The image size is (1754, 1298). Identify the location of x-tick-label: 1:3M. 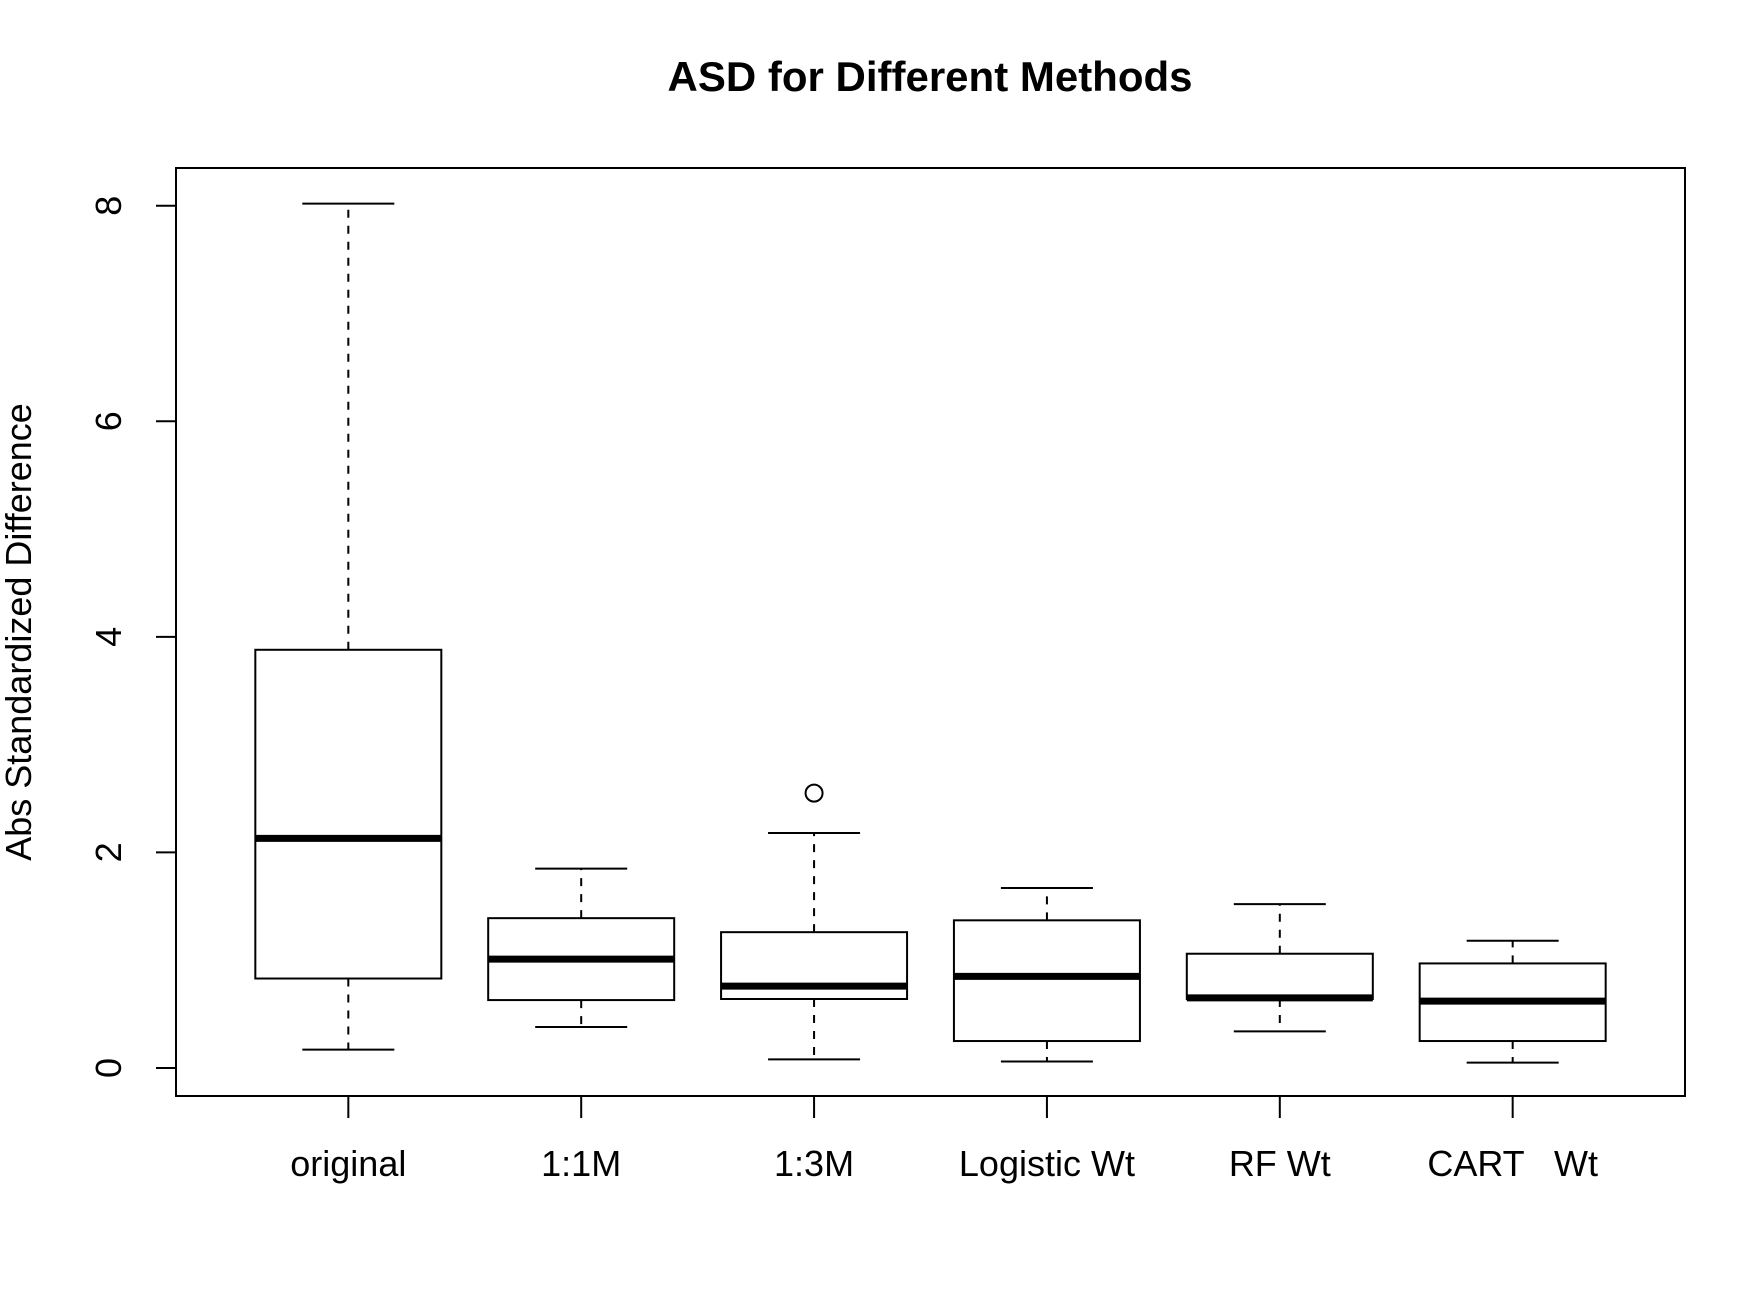
(814, 1163).